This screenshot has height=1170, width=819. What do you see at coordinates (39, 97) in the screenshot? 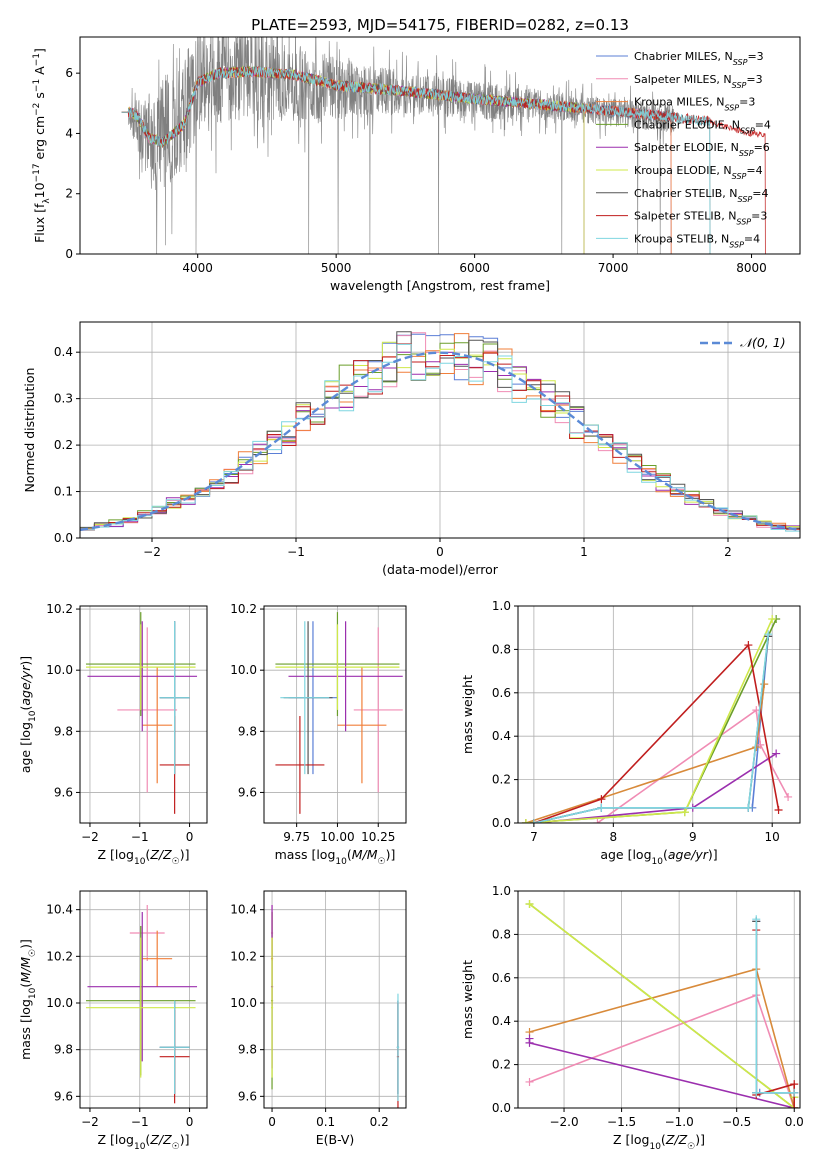
I see `spectrum-ylabel-part: s` at bounding box center [39, 97].